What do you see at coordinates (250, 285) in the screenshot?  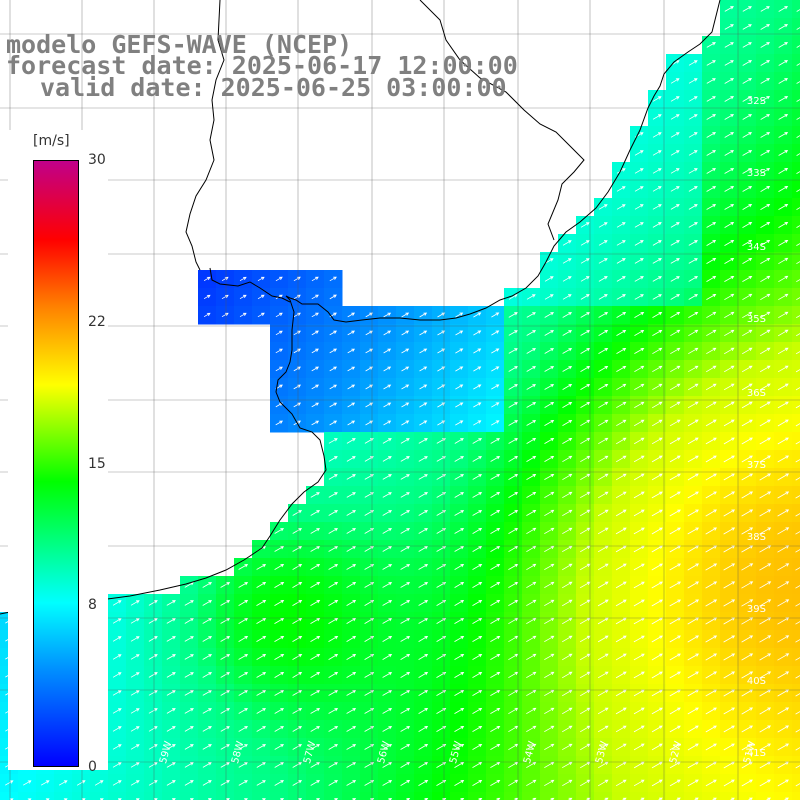 I see `river-coast-line` at bounding box center [250, 285].